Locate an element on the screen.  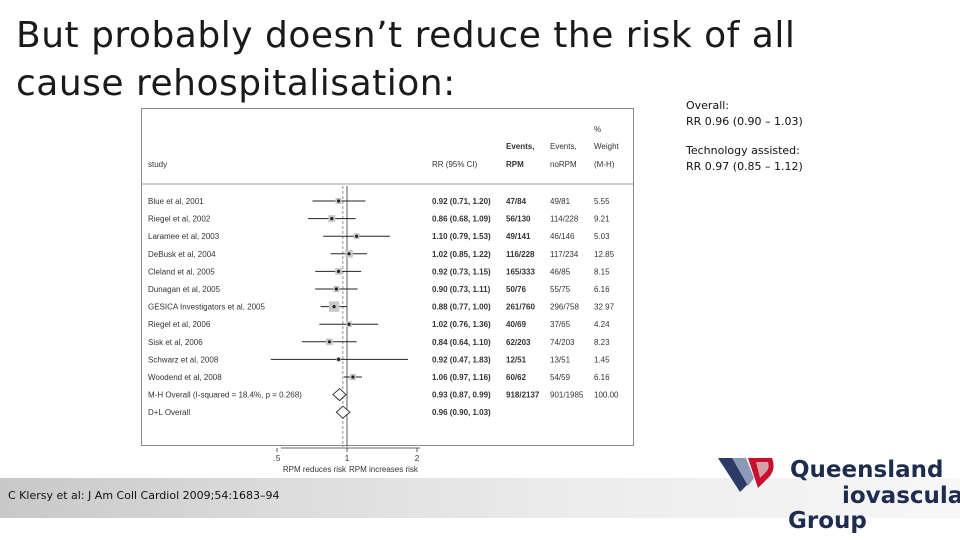
study-label: Blue et al, 2001 is located at coordinates (176, 201).